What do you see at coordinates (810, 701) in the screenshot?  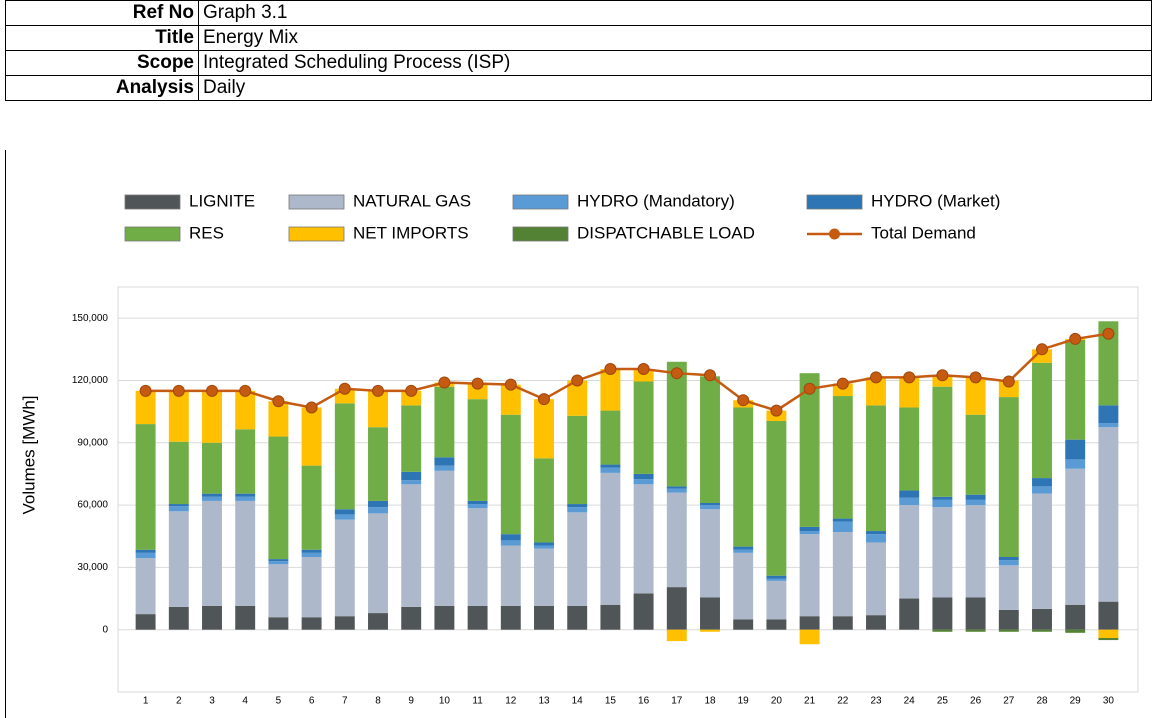 I see `x-tick-label: 21` at bounding box center [810, 701].